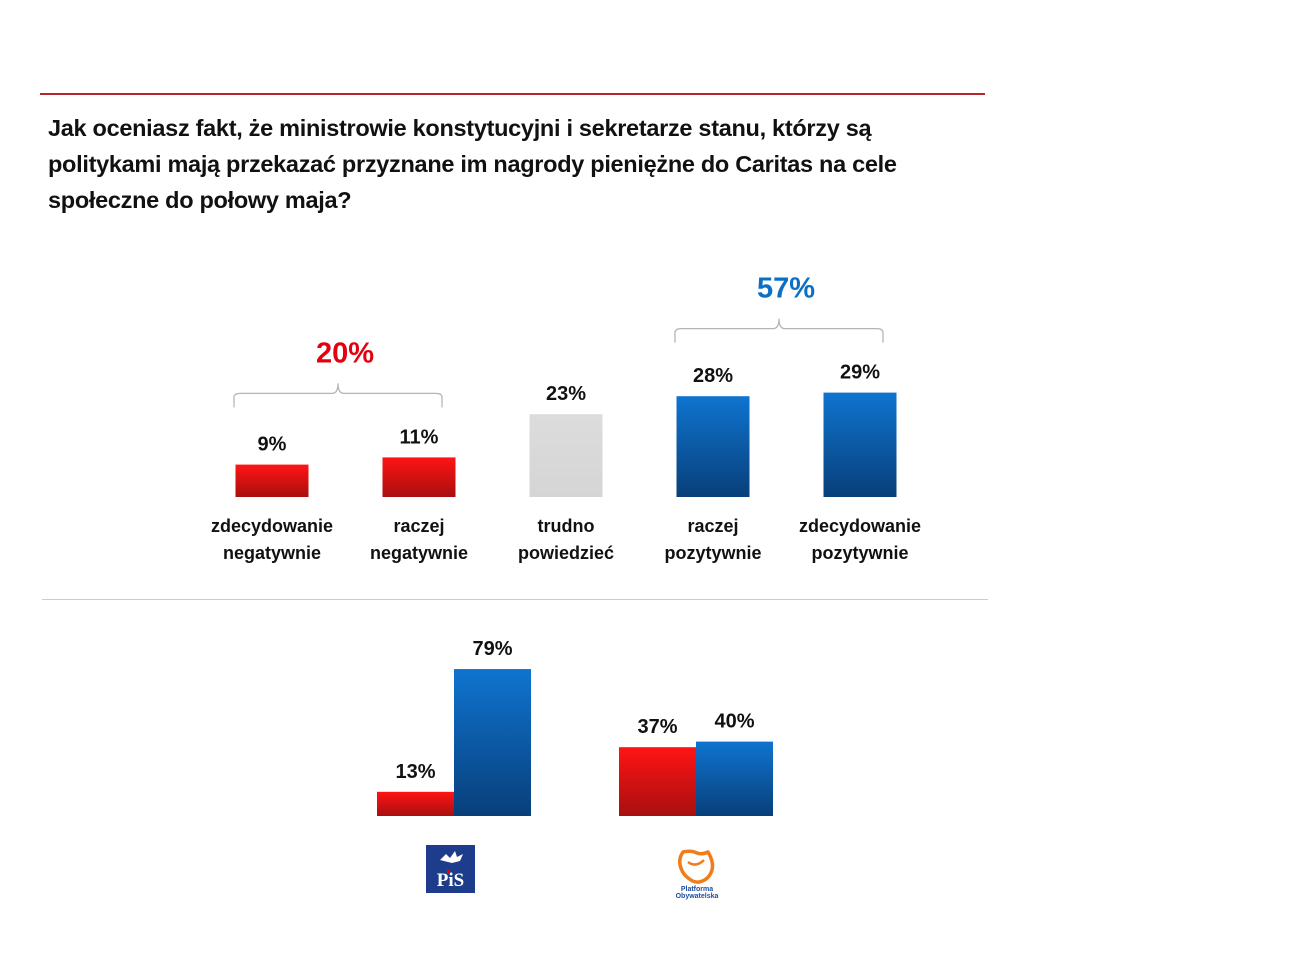 The image size is (1295, 974). I want to click on category-label: powiedzieć, so click(566, 553).